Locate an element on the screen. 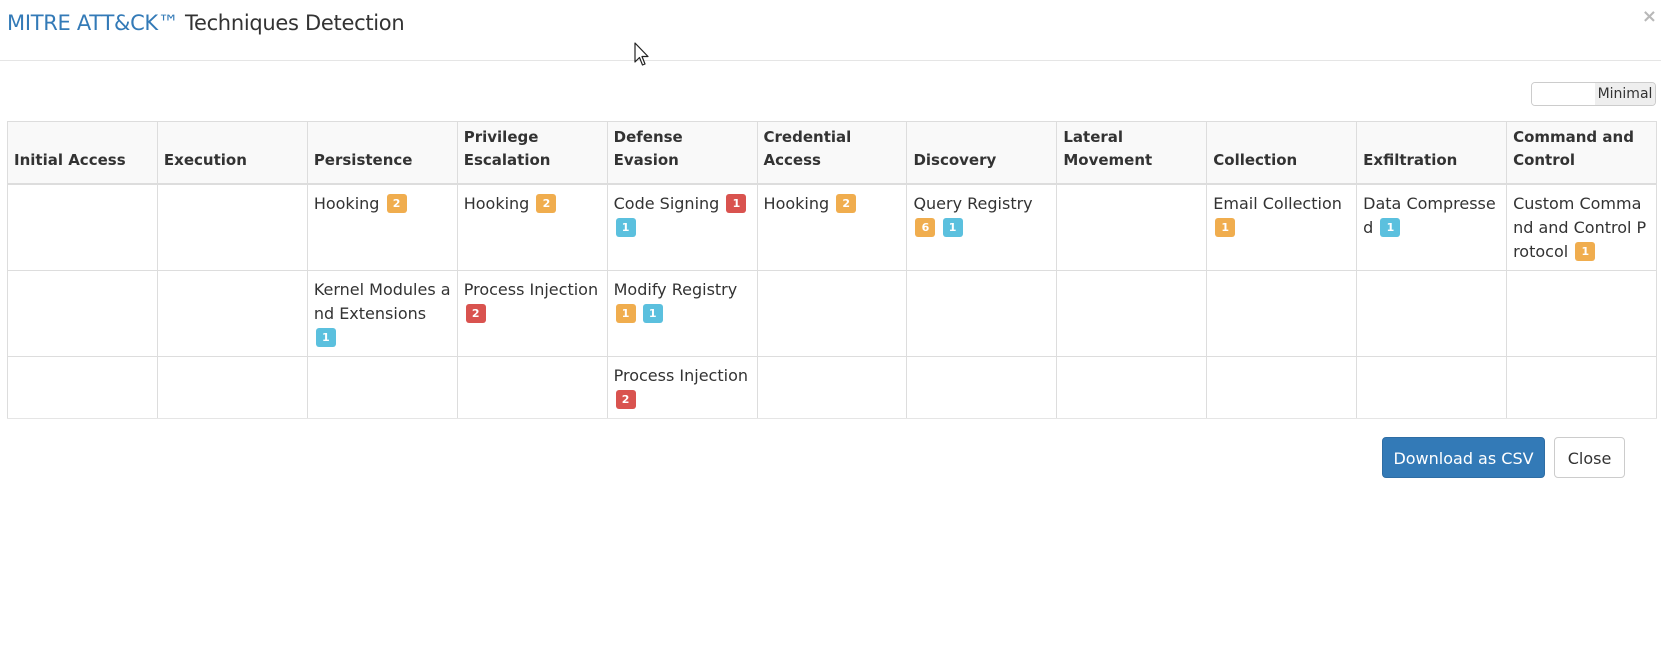  header-defense-evasion: Defense Evasion is located at coordinates (682, 153).